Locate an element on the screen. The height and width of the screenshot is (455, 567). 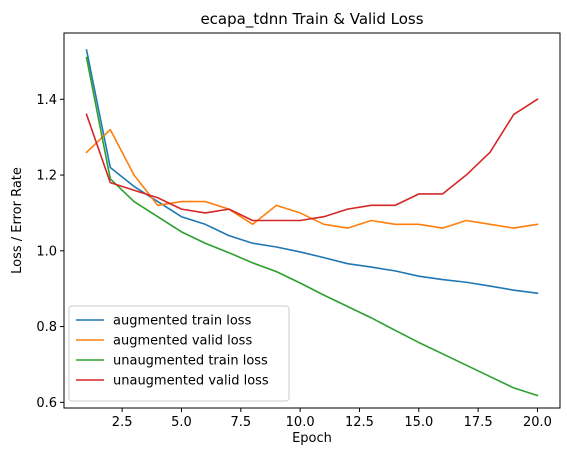
x-tick-label: 10.0 is located at coordinates (300, 422).